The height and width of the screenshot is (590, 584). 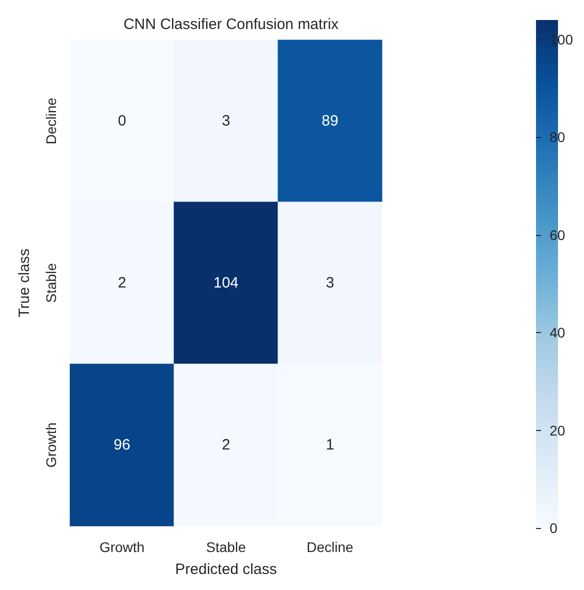 I want to click on color-bar-label: 20, so click(x=558, y=430).